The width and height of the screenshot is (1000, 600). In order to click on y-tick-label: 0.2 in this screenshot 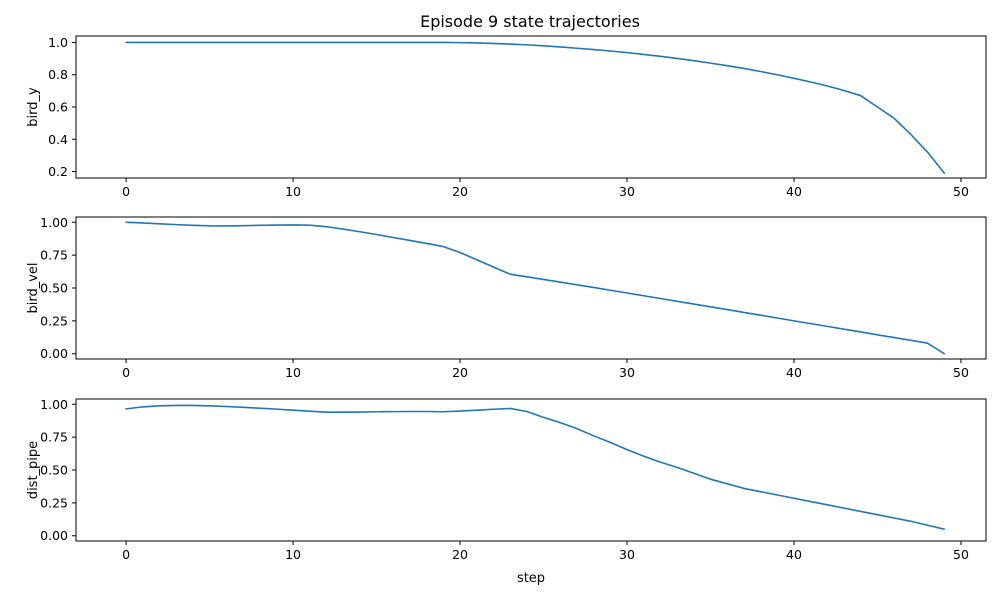, I will do `click(58, 171)`.